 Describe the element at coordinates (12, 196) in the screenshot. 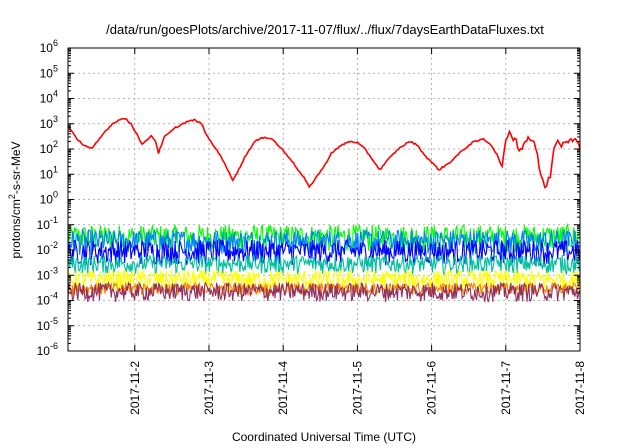

I see `y-axis-label-superscript: 2` at that location.